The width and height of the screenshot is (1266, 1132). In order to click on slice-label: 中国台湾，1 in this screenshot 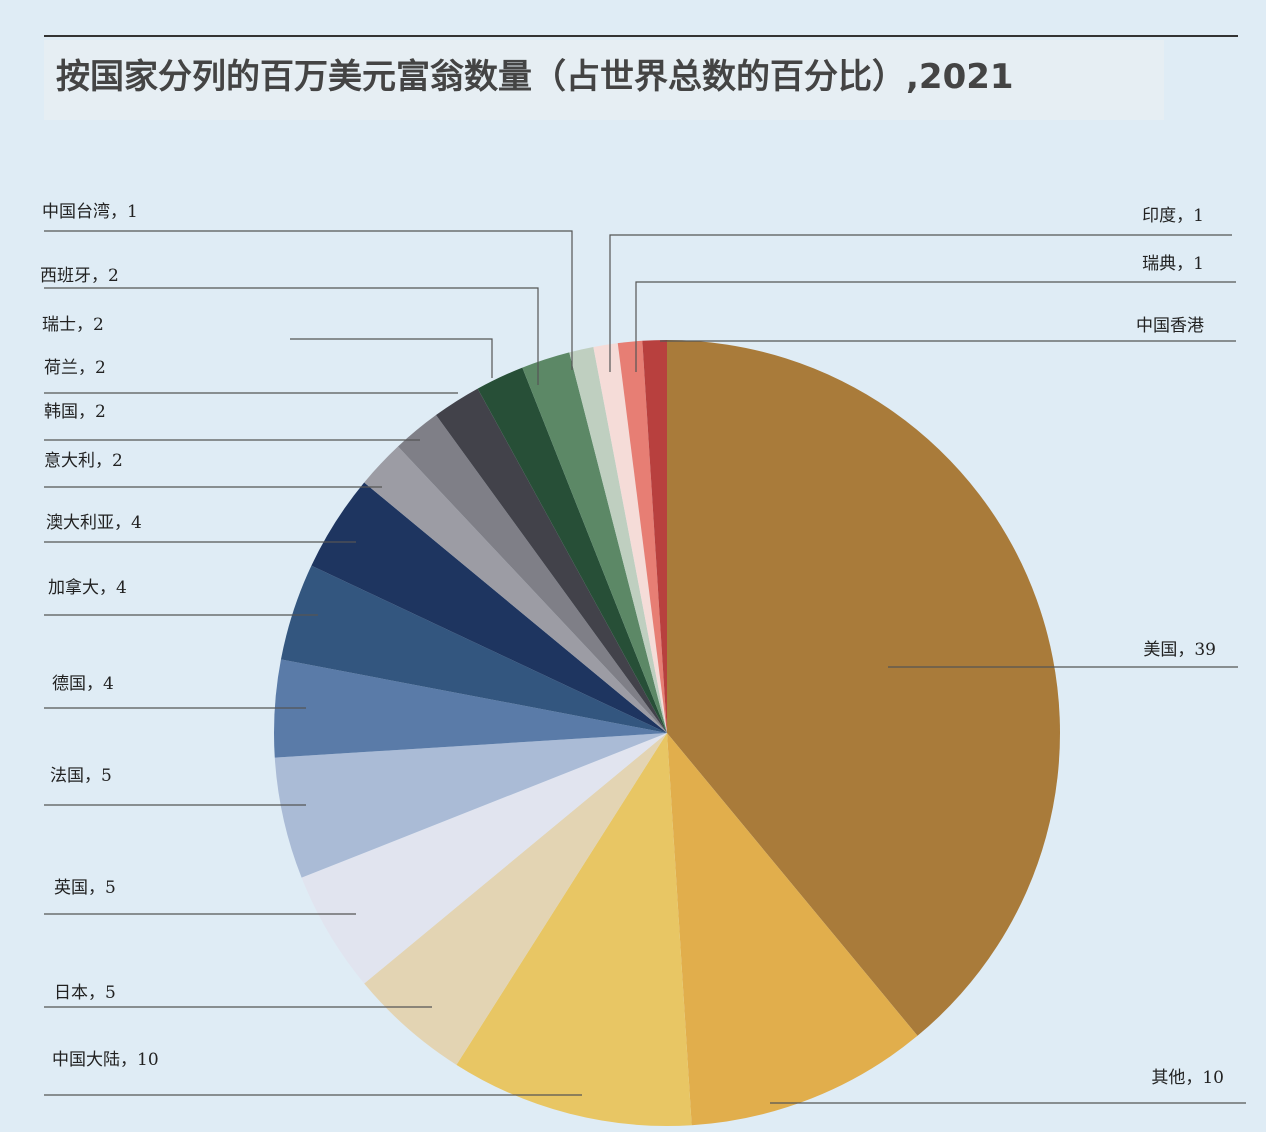, I will do `click(90, 212)`.